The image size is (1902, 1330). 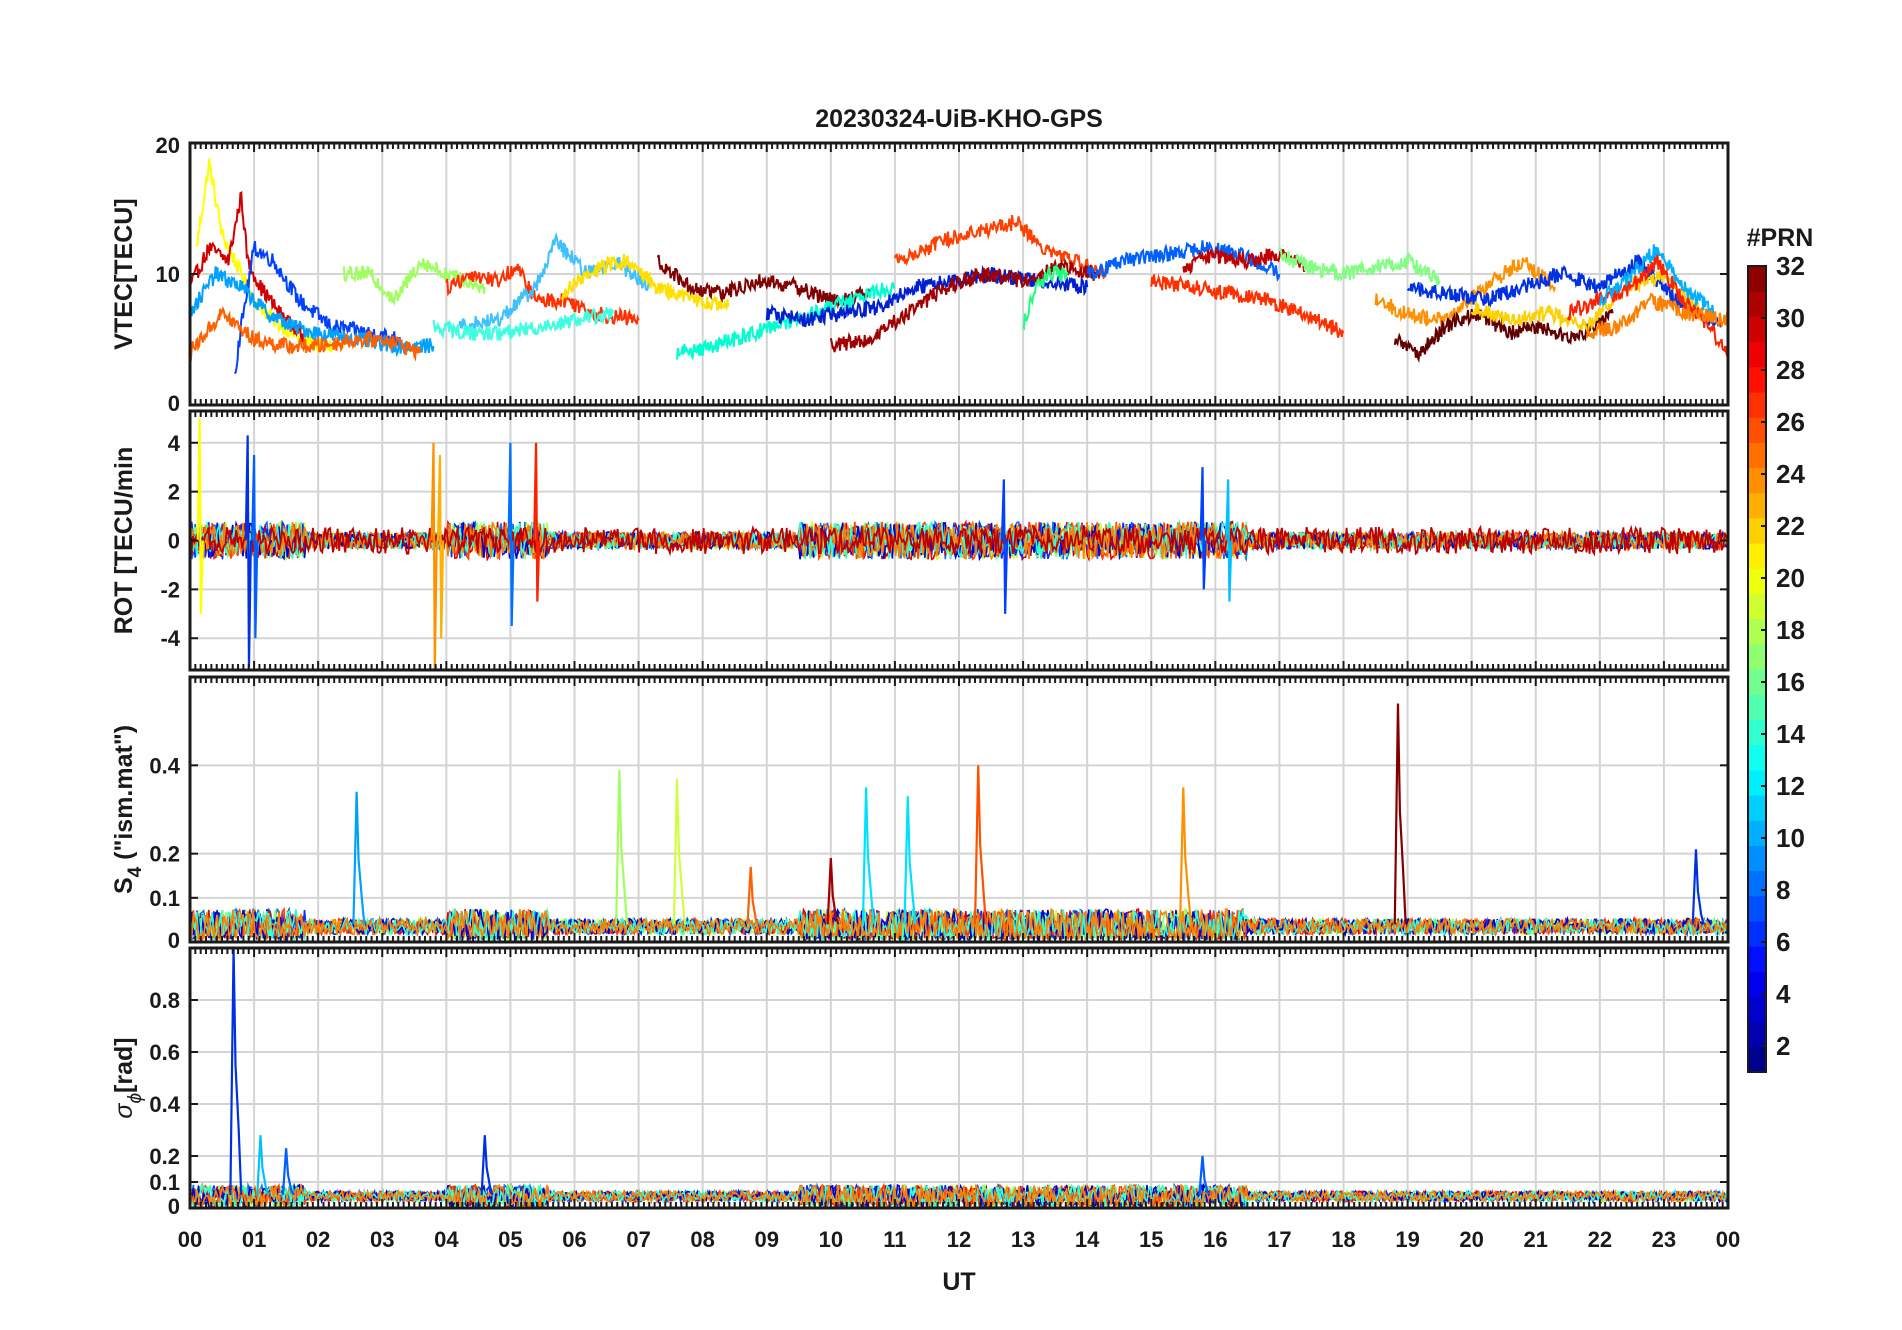 I want to click on colorbar-tick-label: 30, so click(x=1790, y=318).